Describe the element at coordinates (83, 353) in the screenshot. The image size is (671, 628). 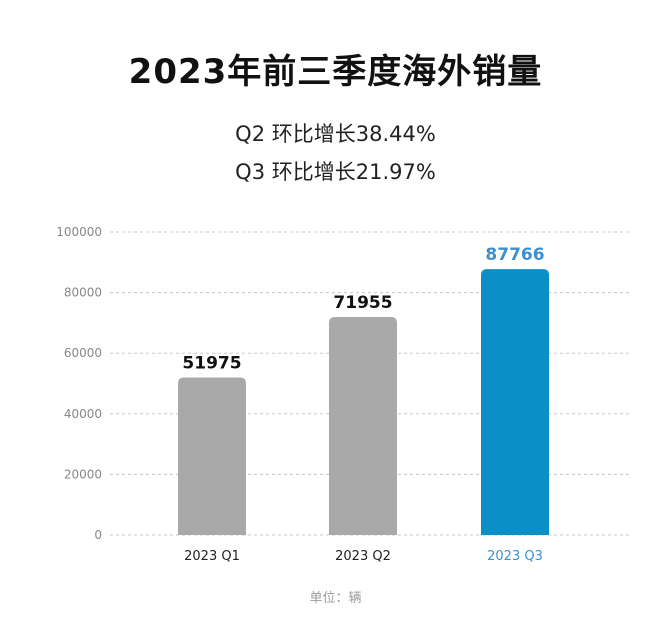
I see `y-tick-label: 60000` at that location.